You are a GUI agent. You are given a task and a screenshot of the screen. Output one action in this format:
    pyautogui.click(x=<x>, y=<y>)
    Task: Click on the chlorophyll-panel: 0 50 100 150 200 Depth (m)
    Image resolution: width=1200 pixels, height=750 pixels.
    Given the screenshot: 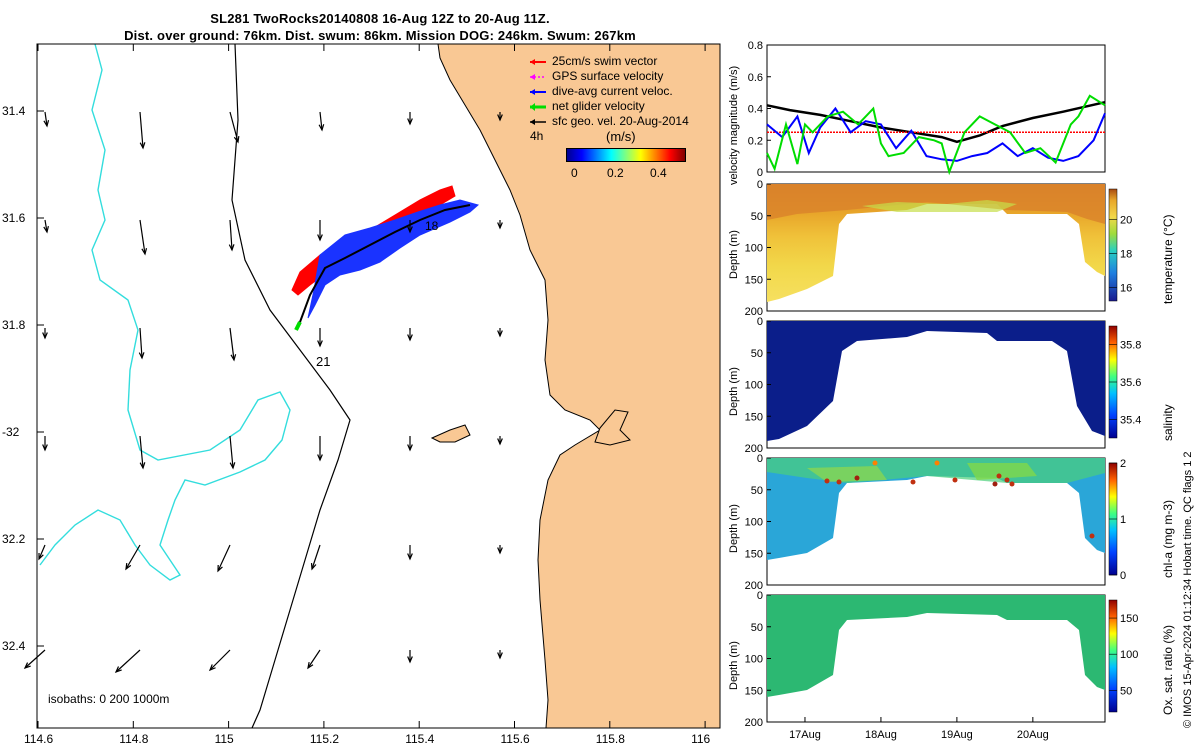 What is the action you would take?
    pyautogui.click(x=923, y=522)
    